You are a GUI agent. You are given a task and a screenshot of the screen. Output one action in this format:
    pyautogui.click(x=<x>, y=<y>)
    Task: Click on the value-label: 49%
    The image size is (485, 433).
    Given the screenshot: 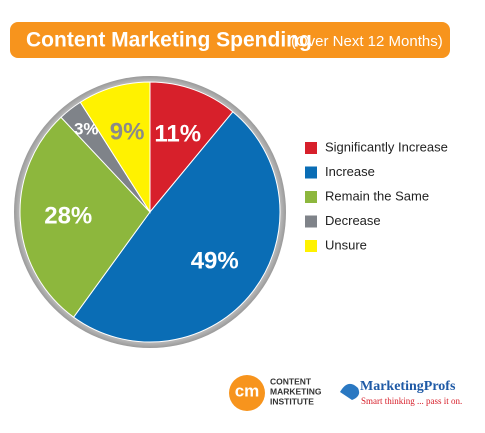 What is the action you would take?
    pyautogui.click(x=215, y=261)
    